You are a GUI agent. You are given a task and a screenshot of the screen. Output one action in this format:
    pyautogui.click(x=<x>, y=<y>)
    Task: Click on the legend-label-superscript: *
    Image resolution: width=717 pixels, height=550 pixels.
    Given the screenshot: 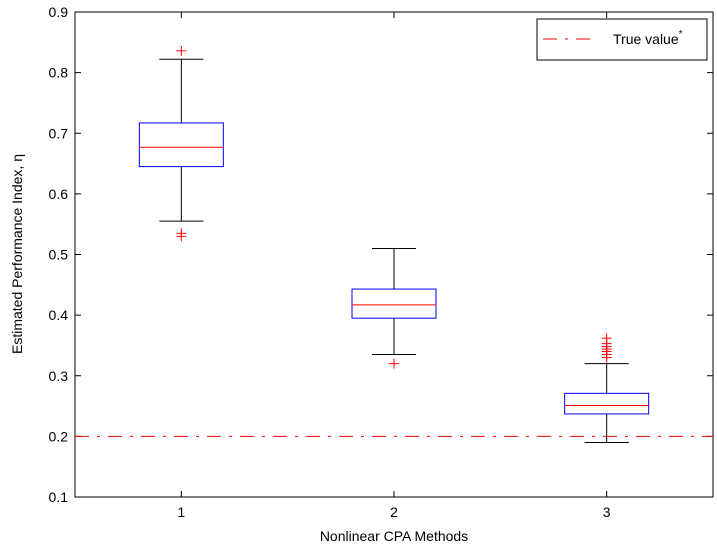 What is the action you would take?
    pyautogui.click(x=681, y=34)
    